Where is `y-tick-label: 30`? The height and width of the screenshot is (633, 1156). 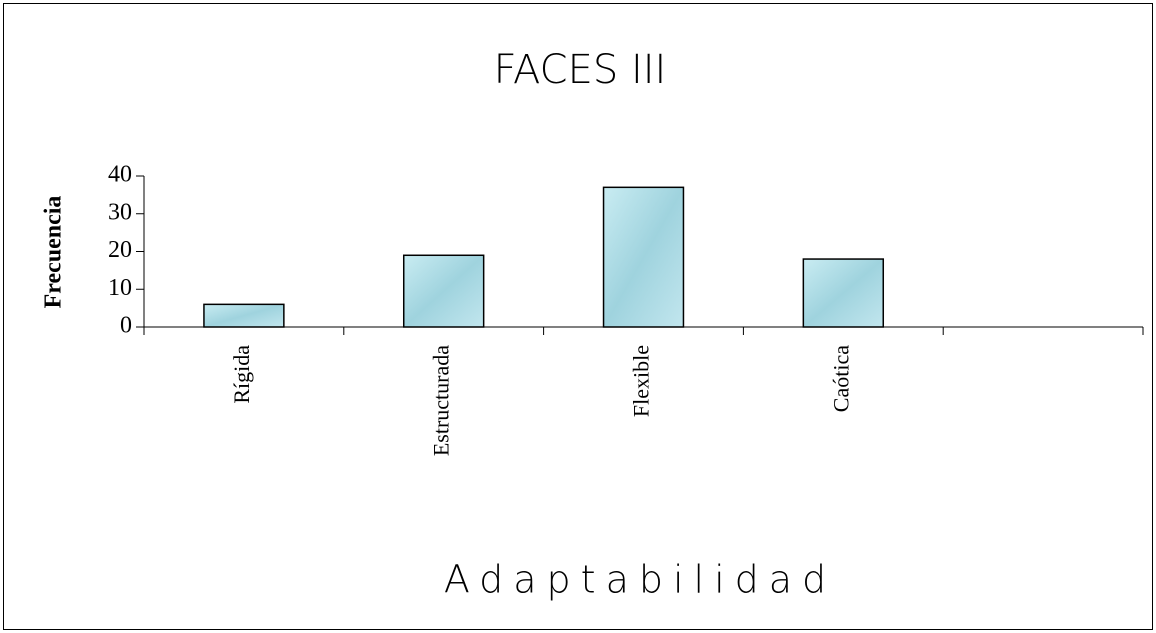 y-tick-label: 30 is located at coordinates (120, 212).